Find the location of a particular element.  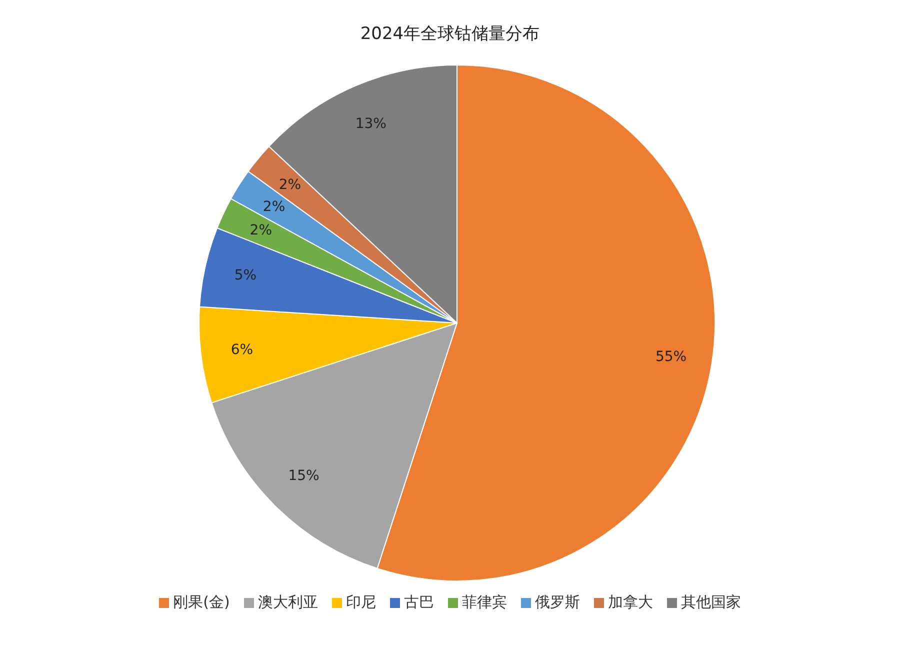

data-label: 6% is located at coordinates (242, 350).